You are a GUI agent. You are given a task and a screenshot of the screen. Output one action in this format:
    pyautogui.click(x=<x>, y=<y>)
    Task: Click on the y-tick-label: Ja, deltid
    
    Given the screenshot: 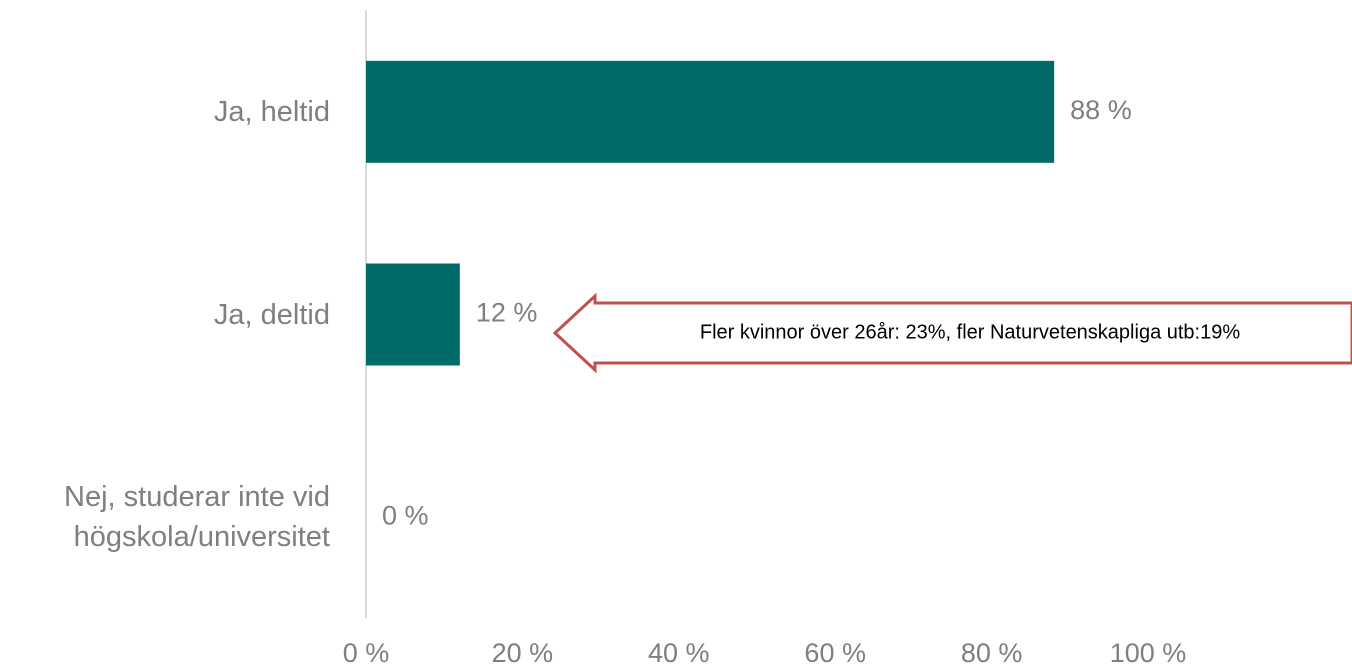 What is the action you would take?
    pyautogui.click(x=271, y=314)
    